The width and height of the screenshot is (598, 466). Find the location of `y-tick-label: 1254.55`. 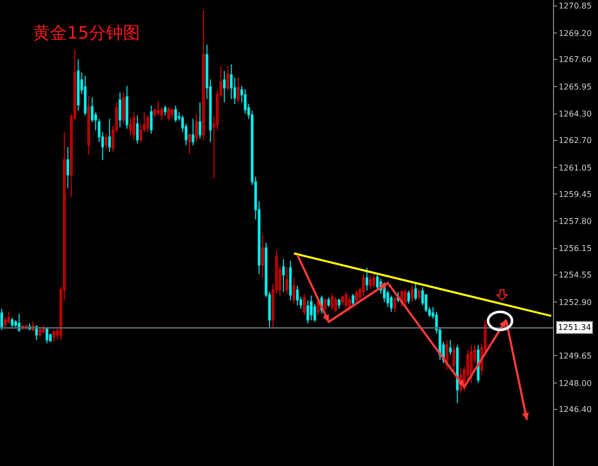

y-tick-label: 1254.55 is located at coordinates (575, 275).